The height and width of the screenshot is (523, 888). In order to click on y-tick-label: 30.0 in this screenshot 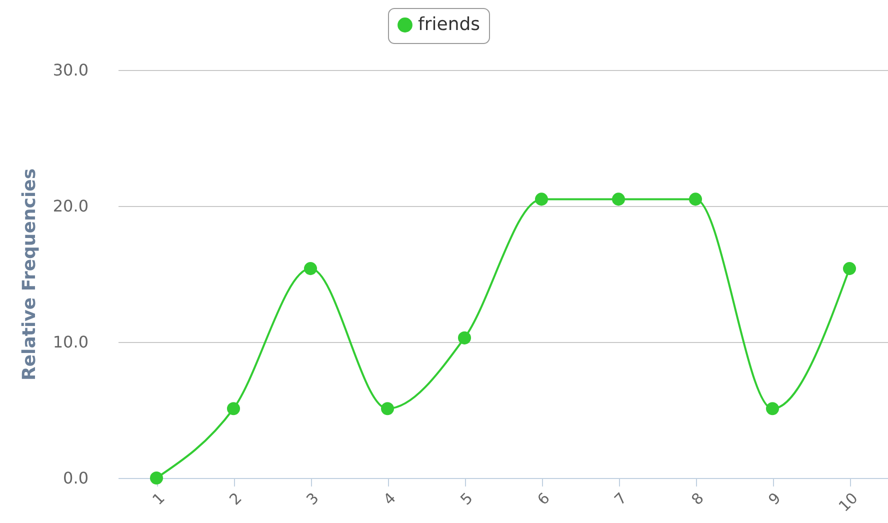, I will do `click(70, 70)`.